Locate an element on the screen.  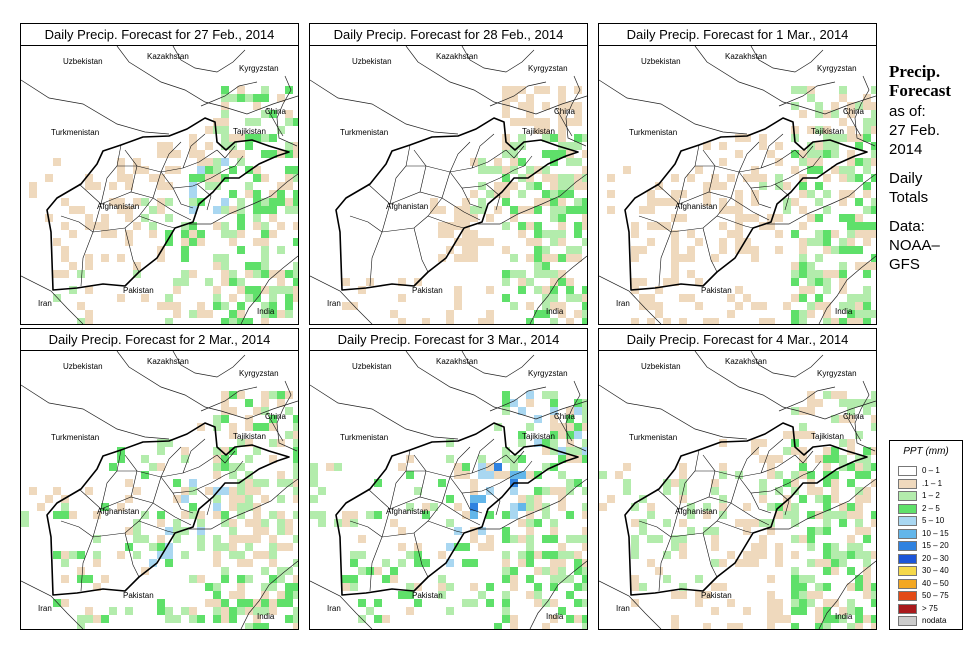
country-label-tajikistan: Tajikistan is located at coordinates (538, 436).